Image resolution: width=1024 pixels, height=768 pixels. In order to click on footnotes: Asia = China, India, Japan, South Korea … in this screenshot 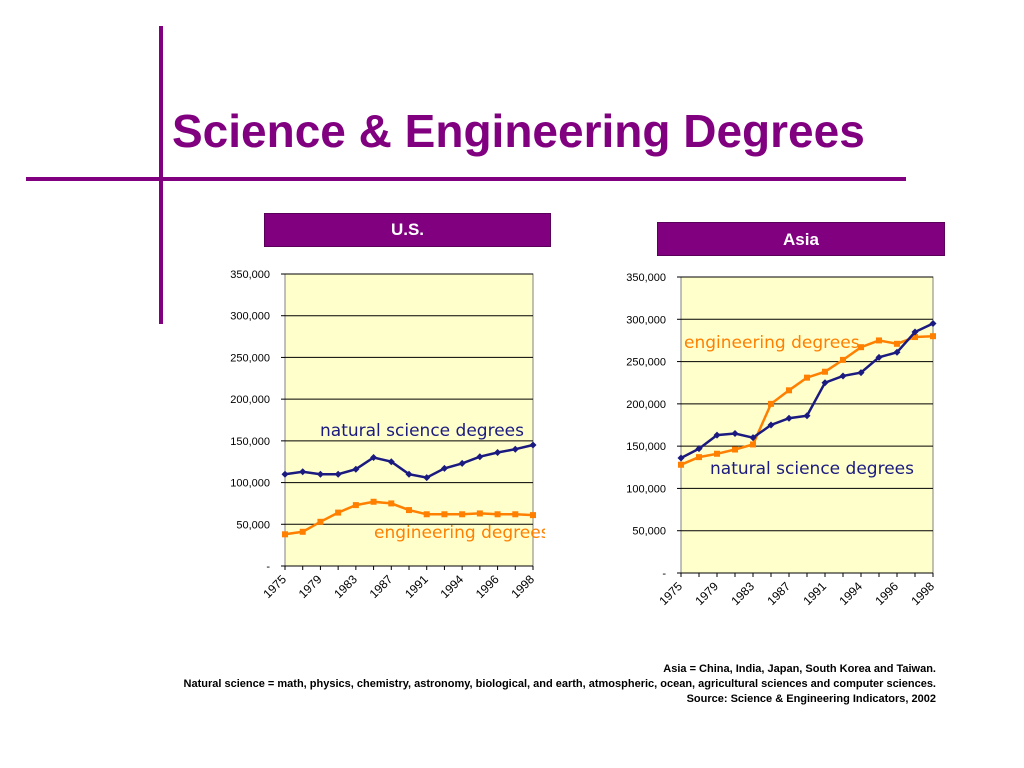, I will do `click(560, 684)`.